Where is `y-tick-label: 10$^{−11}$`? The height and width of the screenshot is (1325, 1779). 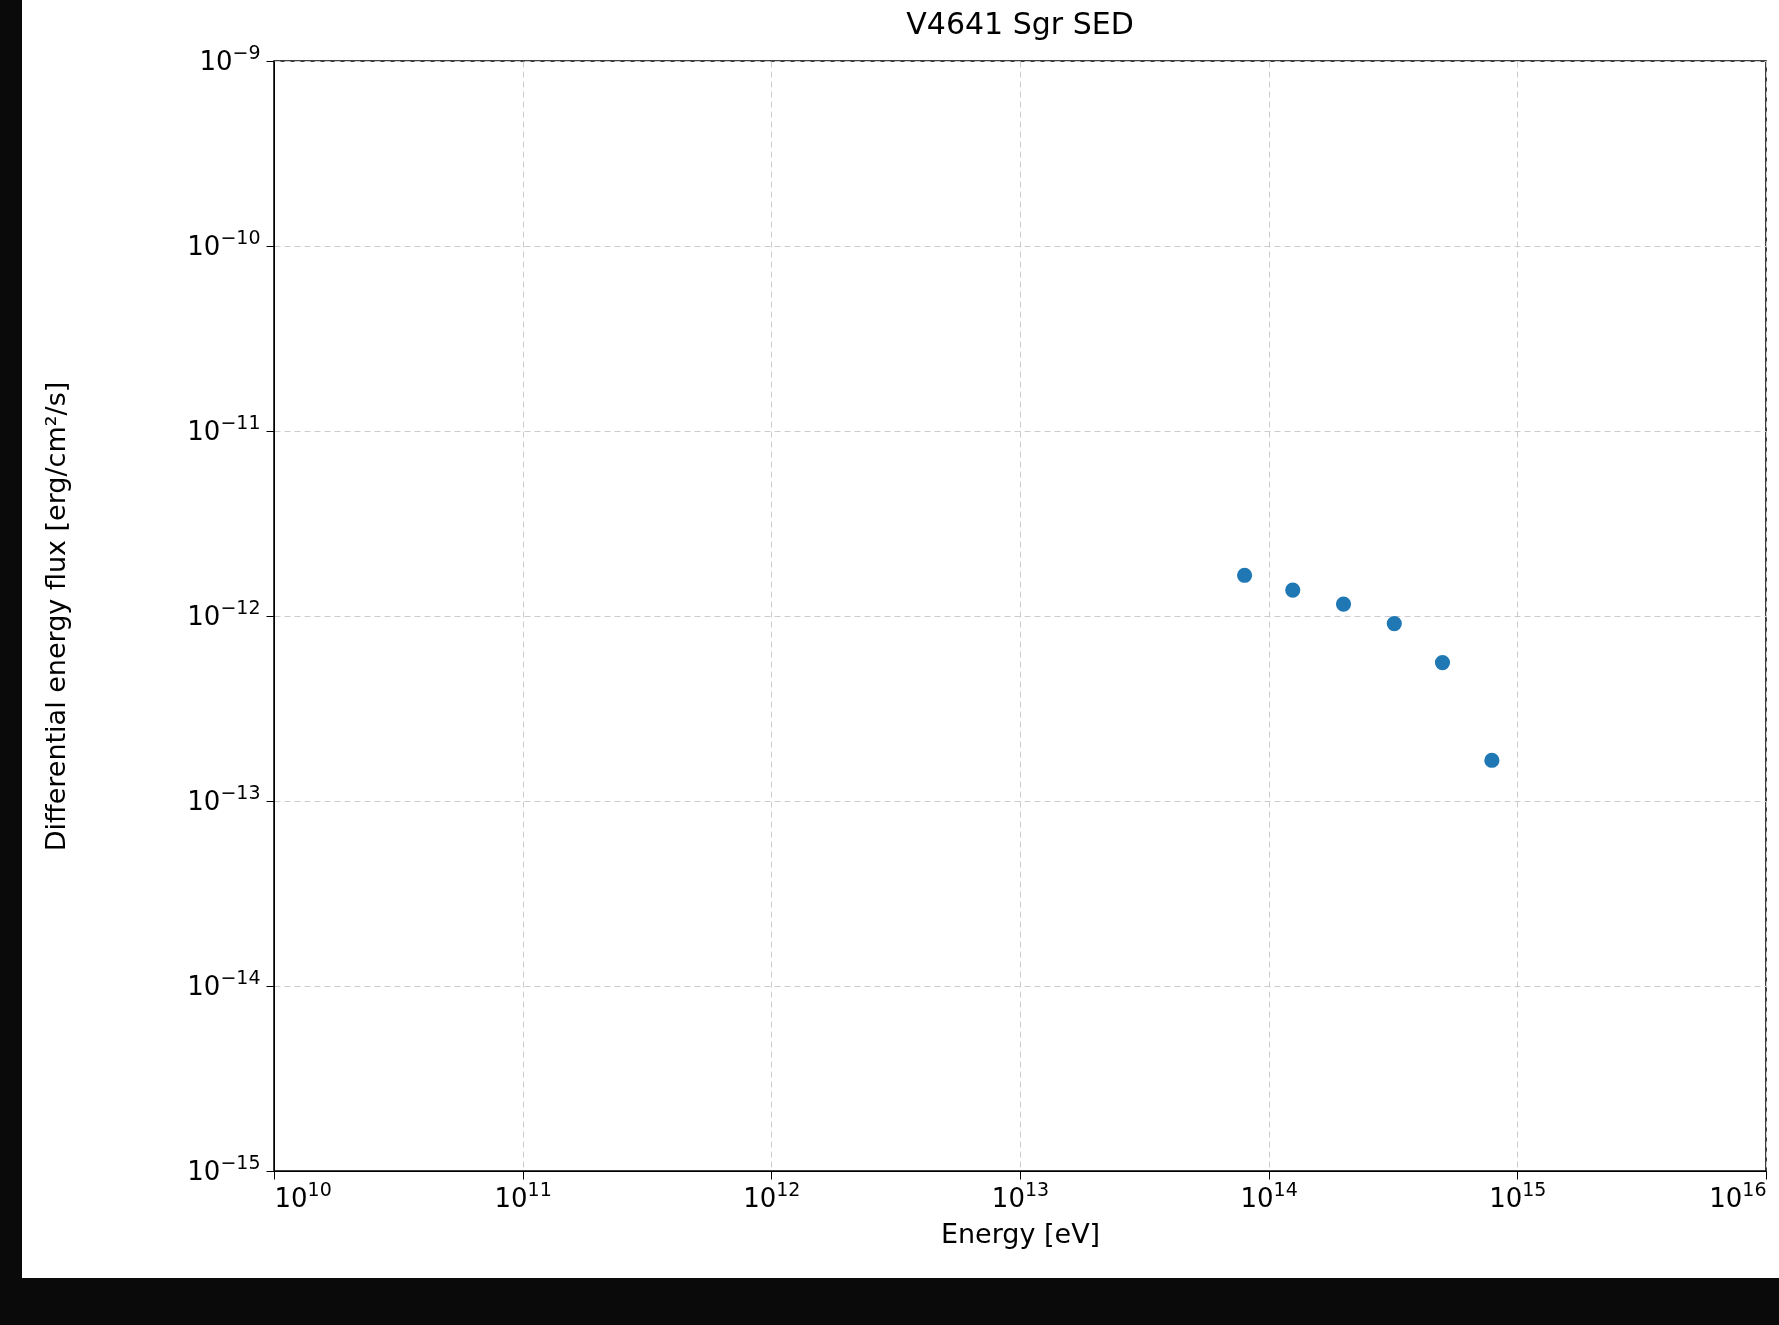 y-tick-label: 10$^{−11}$ is located at coordinates (224, 428).